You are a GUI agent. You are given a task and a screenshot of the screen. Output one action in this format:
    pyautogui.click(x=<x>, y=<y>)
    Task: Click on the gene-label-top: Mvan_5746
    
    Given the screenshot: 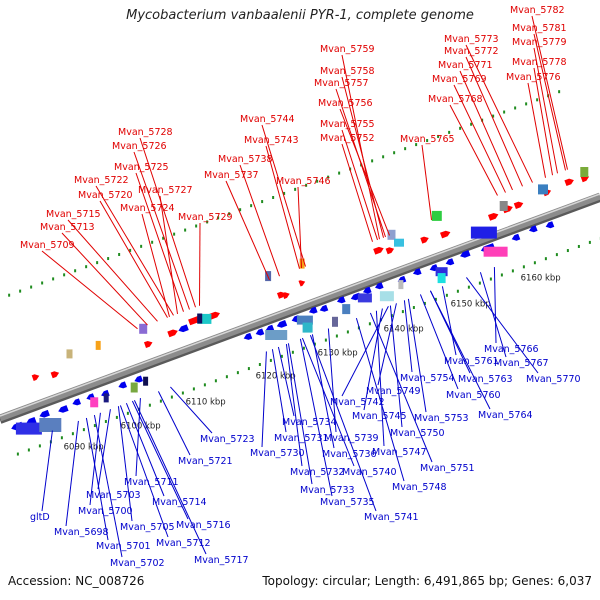 What is the action you would take?
    pyautogui.click(x=303, y=181)
    